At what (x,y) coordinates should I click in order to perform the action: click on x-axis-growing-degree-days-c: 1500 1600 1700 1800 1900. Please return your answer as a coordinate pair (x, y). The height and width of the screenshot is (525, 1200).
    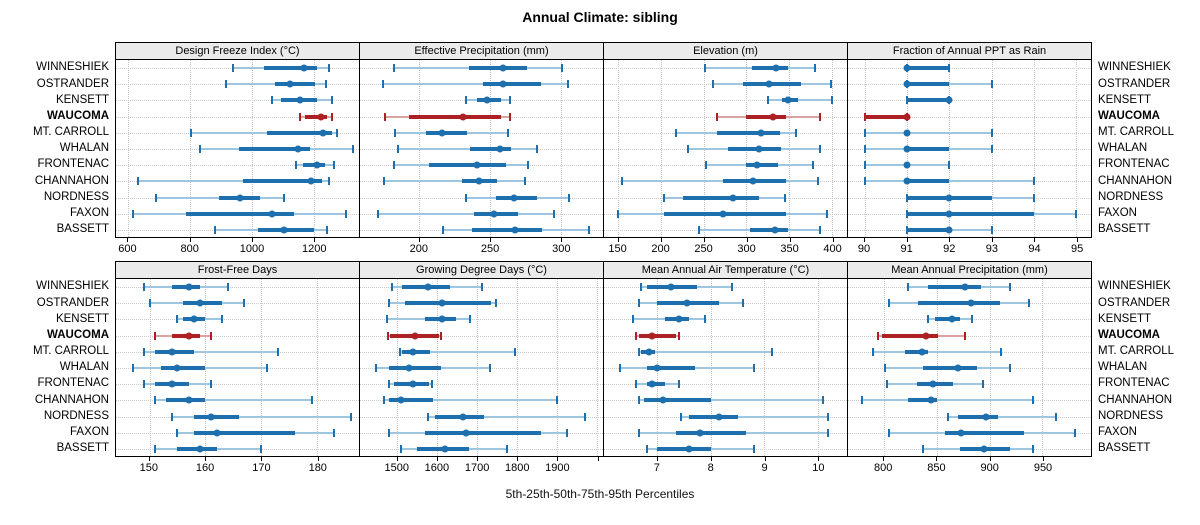
    Looking at the image, I should click on (481, 468).